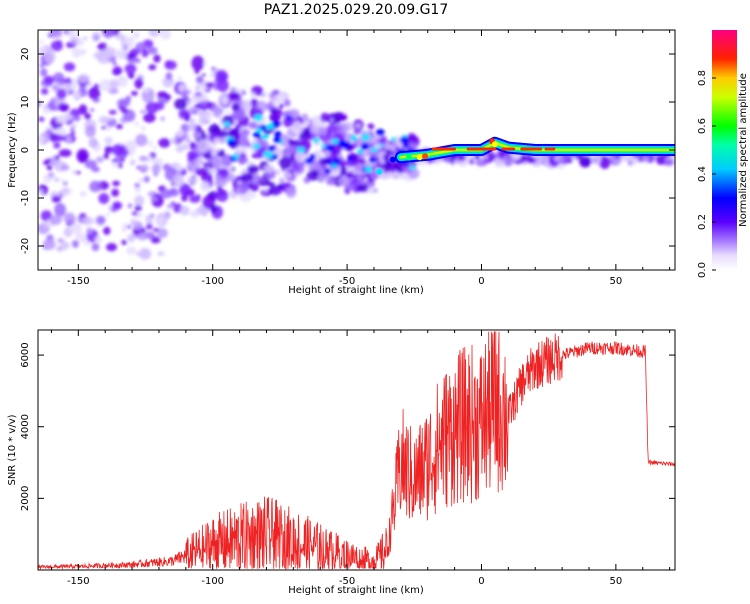  Describe the element at coordinates (25, 54) in the screenshot. I see `spectrogram-y-tick-label: 20` at that location.